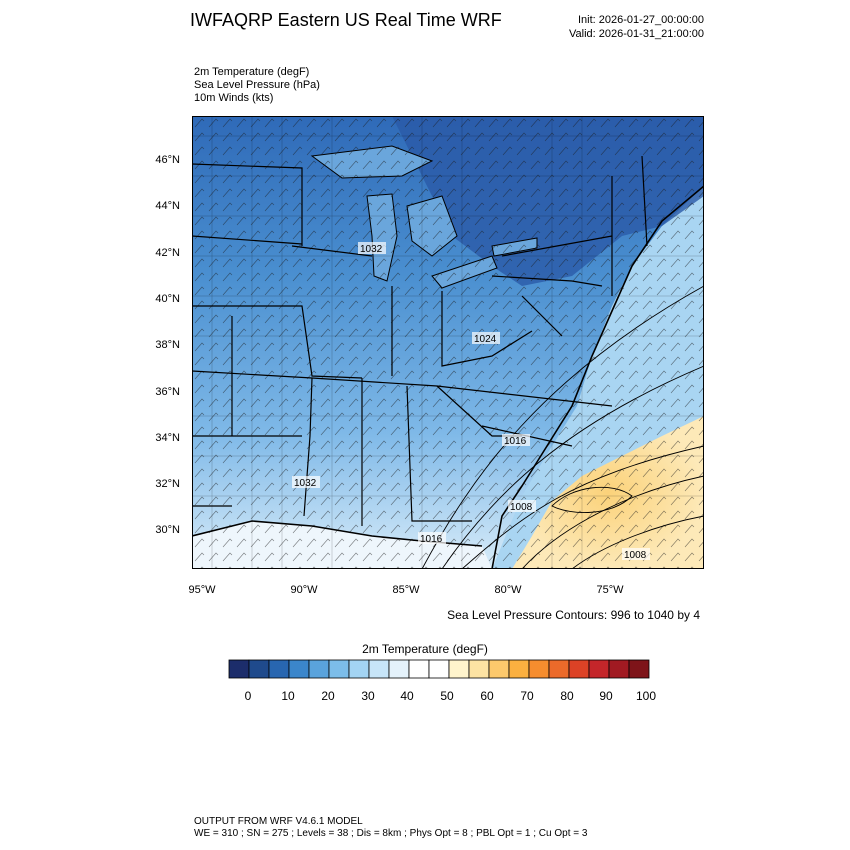 This screenshot has height=850, width=850. What do you see at coordinates (167, 160) in the screenshot?
I see `lat-label-46: 46°N` at bounding box center [167, 160].